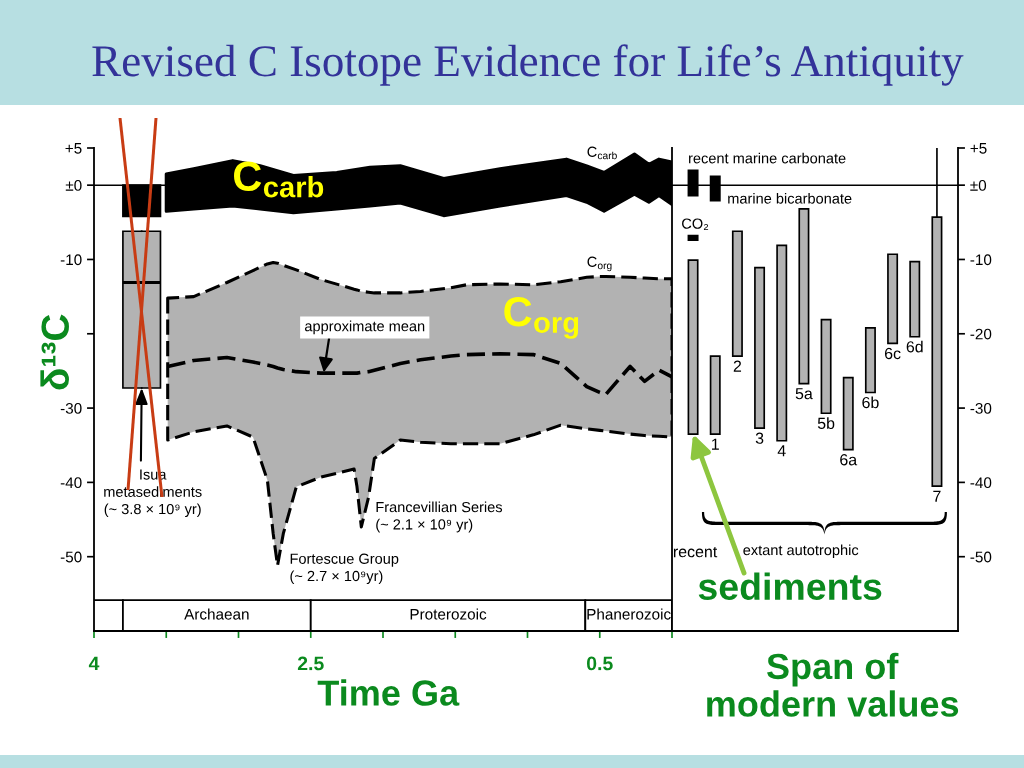 This screenshot has height=768, width=1024. Describe the element at coordinates (892, 353) in the screenshot. I see `x-tick-label: 6c` at that location.